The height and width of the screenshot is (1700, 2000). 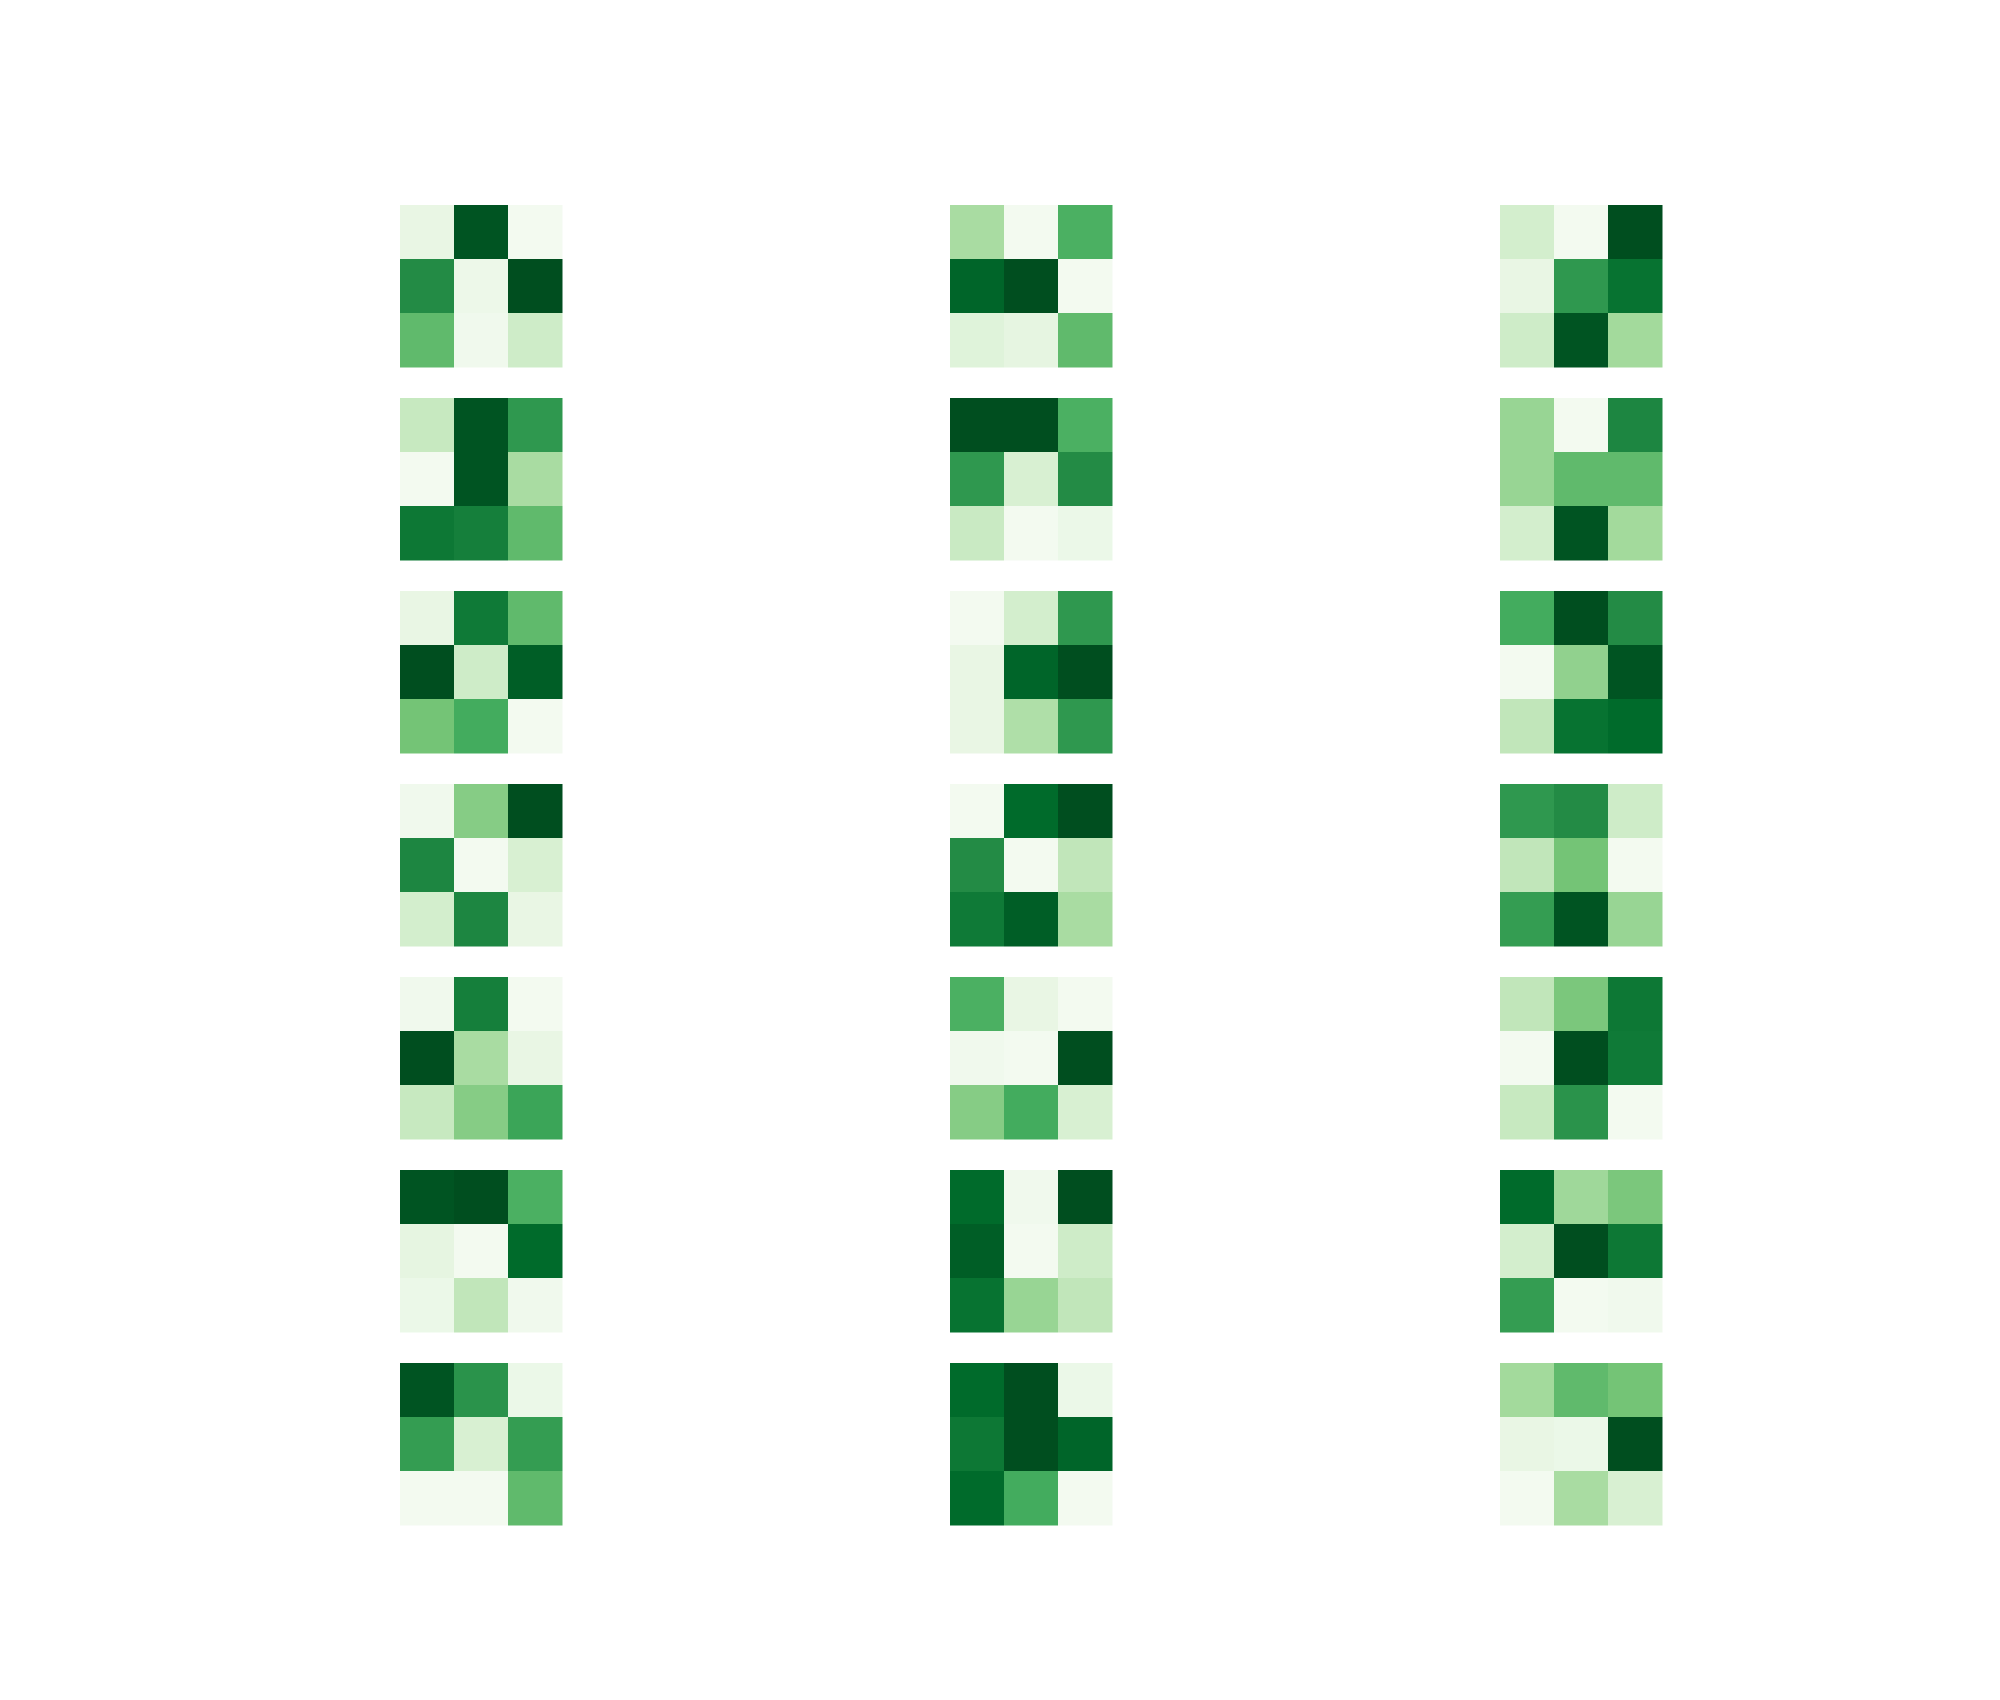 What do you see at coordinates (1581, 865) in the screenshot?
I see `heatmap-panel-r4-c3` at bounding box center [1581, 865].